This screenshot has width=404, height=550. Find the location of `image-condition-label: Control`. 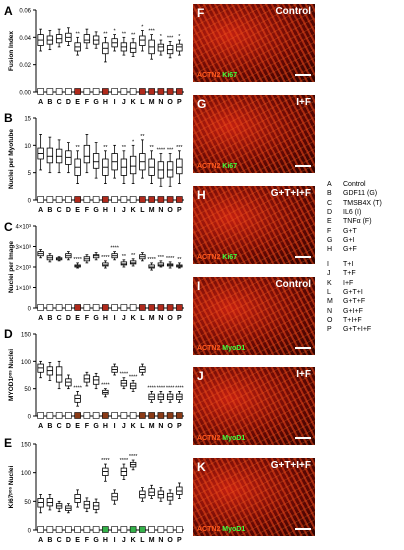

image-condition-label: Control is located at coordinates (293, 11).